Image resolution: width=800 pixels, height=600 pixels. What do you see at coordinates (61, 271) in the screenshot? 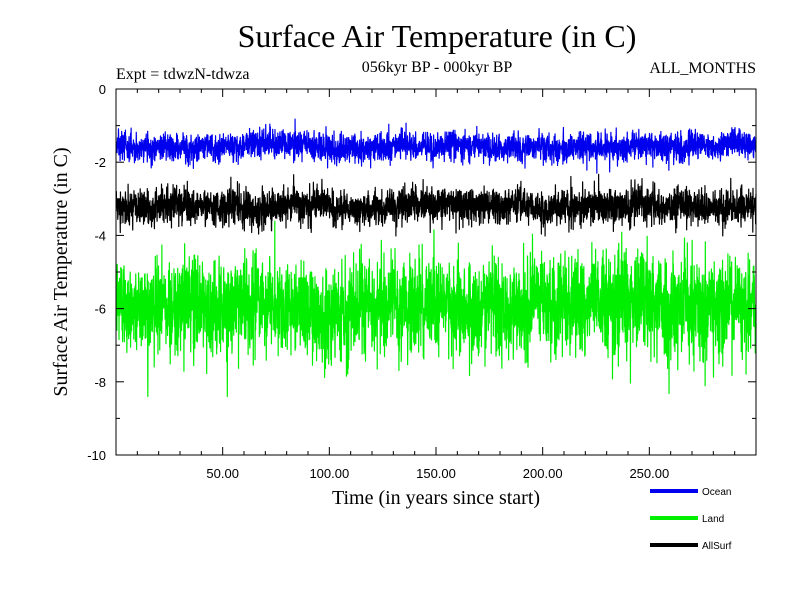
I see `y-axis-label: Surface Air Temperature (in C)` at bounding box center [61, 271].